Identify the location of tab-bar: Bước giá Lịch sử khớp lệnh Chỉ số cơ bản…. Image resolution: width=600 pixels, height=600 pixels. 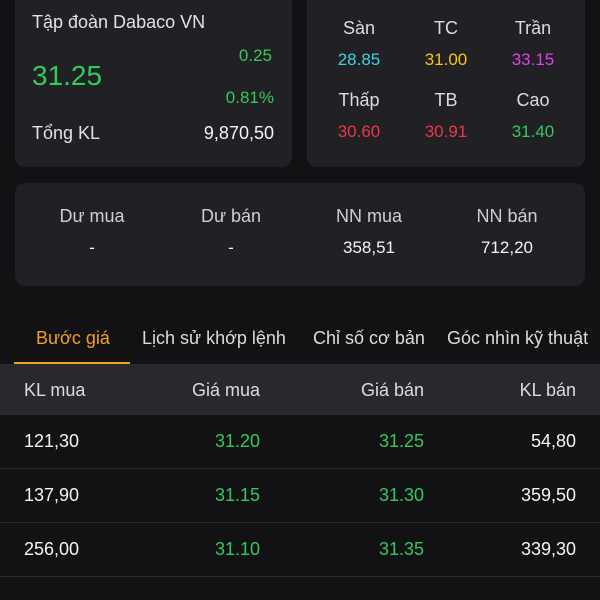
(300, 340).